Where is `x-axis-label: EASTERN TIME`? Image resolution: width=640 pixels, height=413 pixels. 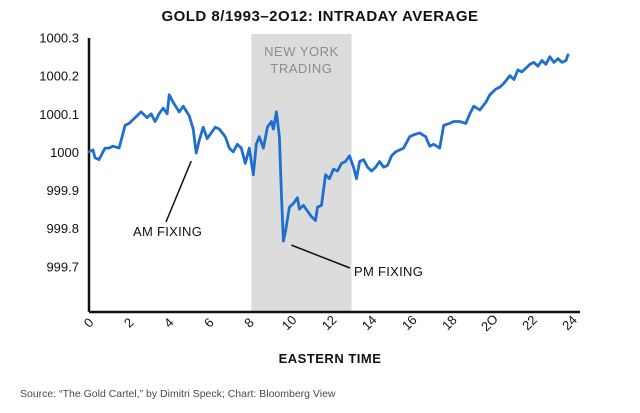
x-axis-label: EASTERN TIME is located at coordinates (330, 358).